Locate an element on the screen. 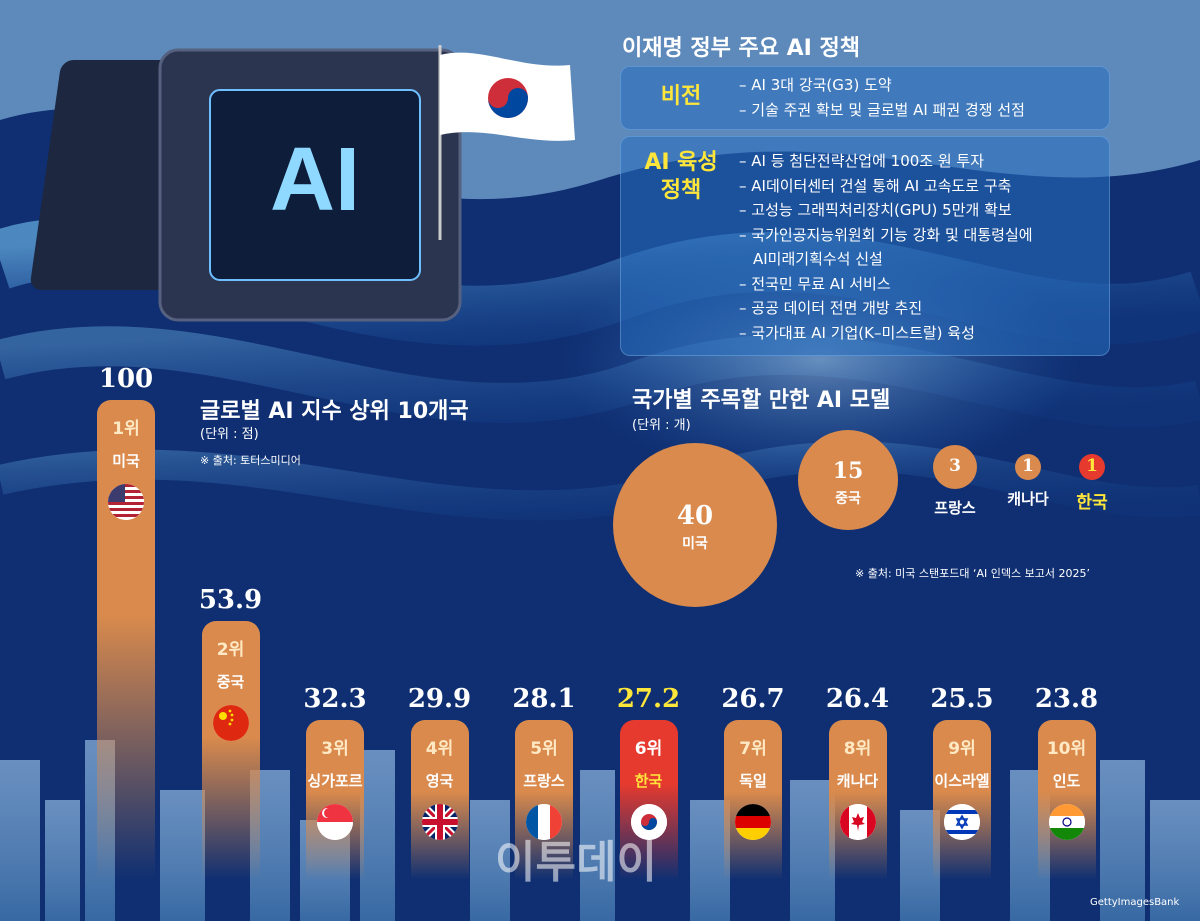 The width and height of the screenshot is (1200, 921). bar-country-label: 한국 is located at coordinates (648, 781).